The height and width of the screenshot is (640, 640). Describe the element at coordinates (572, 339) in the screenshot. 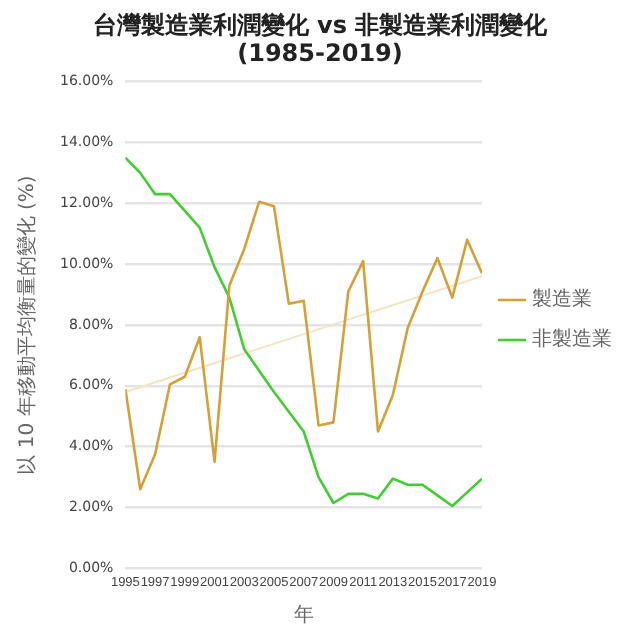

I see `legend-label: 非製造業` at that location.